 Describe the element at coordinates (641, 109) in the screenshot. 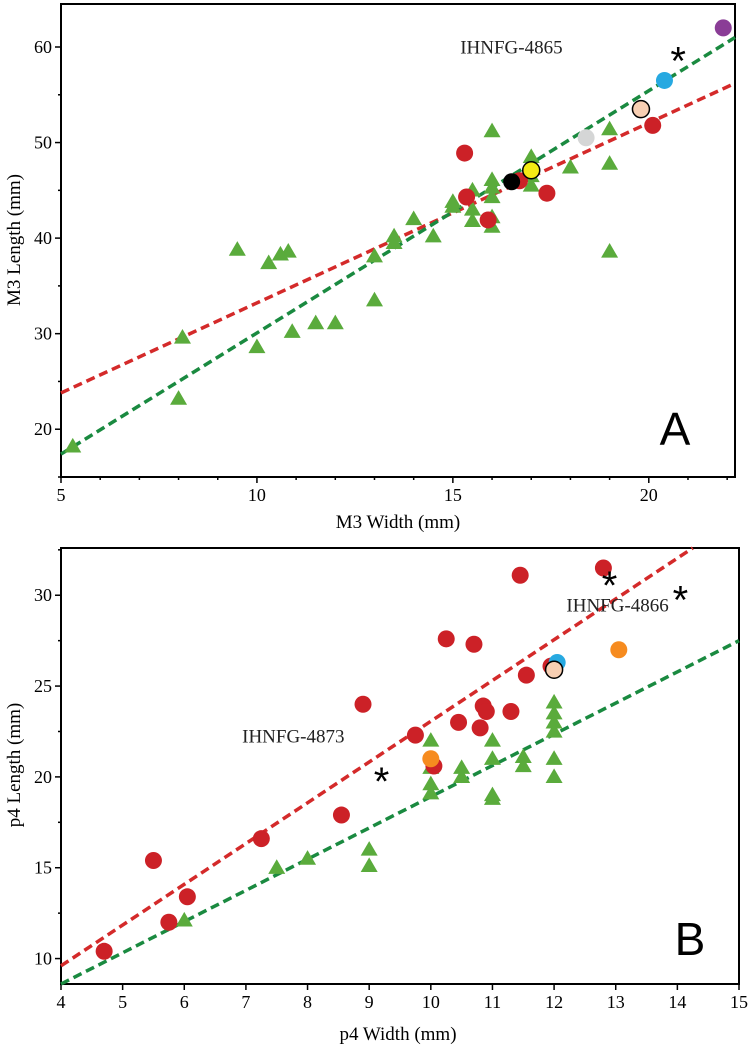

I see `panel-a-peach-circle-point` at that location.